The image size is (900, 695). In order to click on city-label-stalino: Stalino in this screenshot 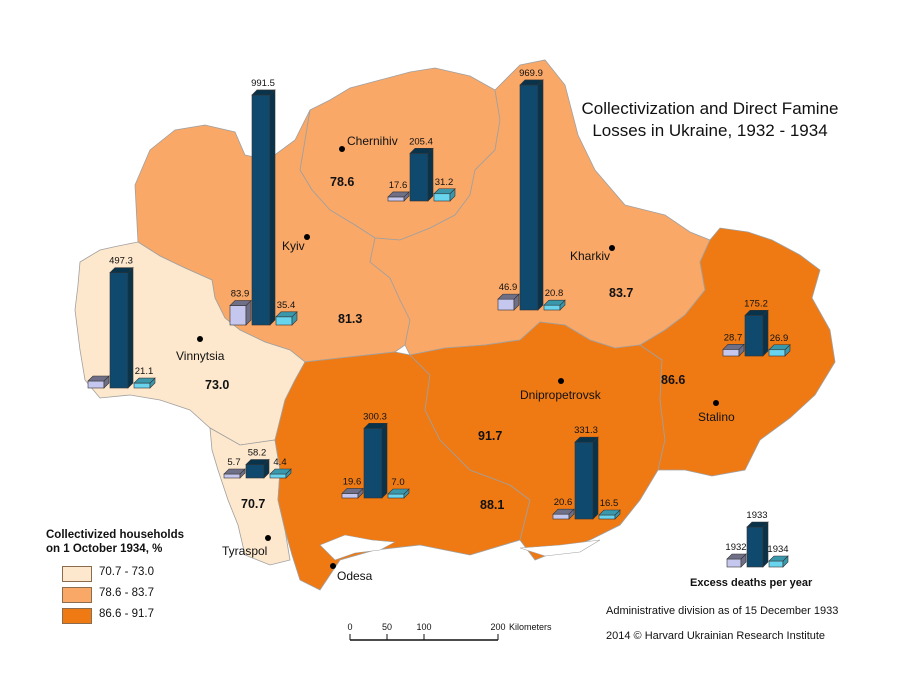, I will do `click(716, 417)`.